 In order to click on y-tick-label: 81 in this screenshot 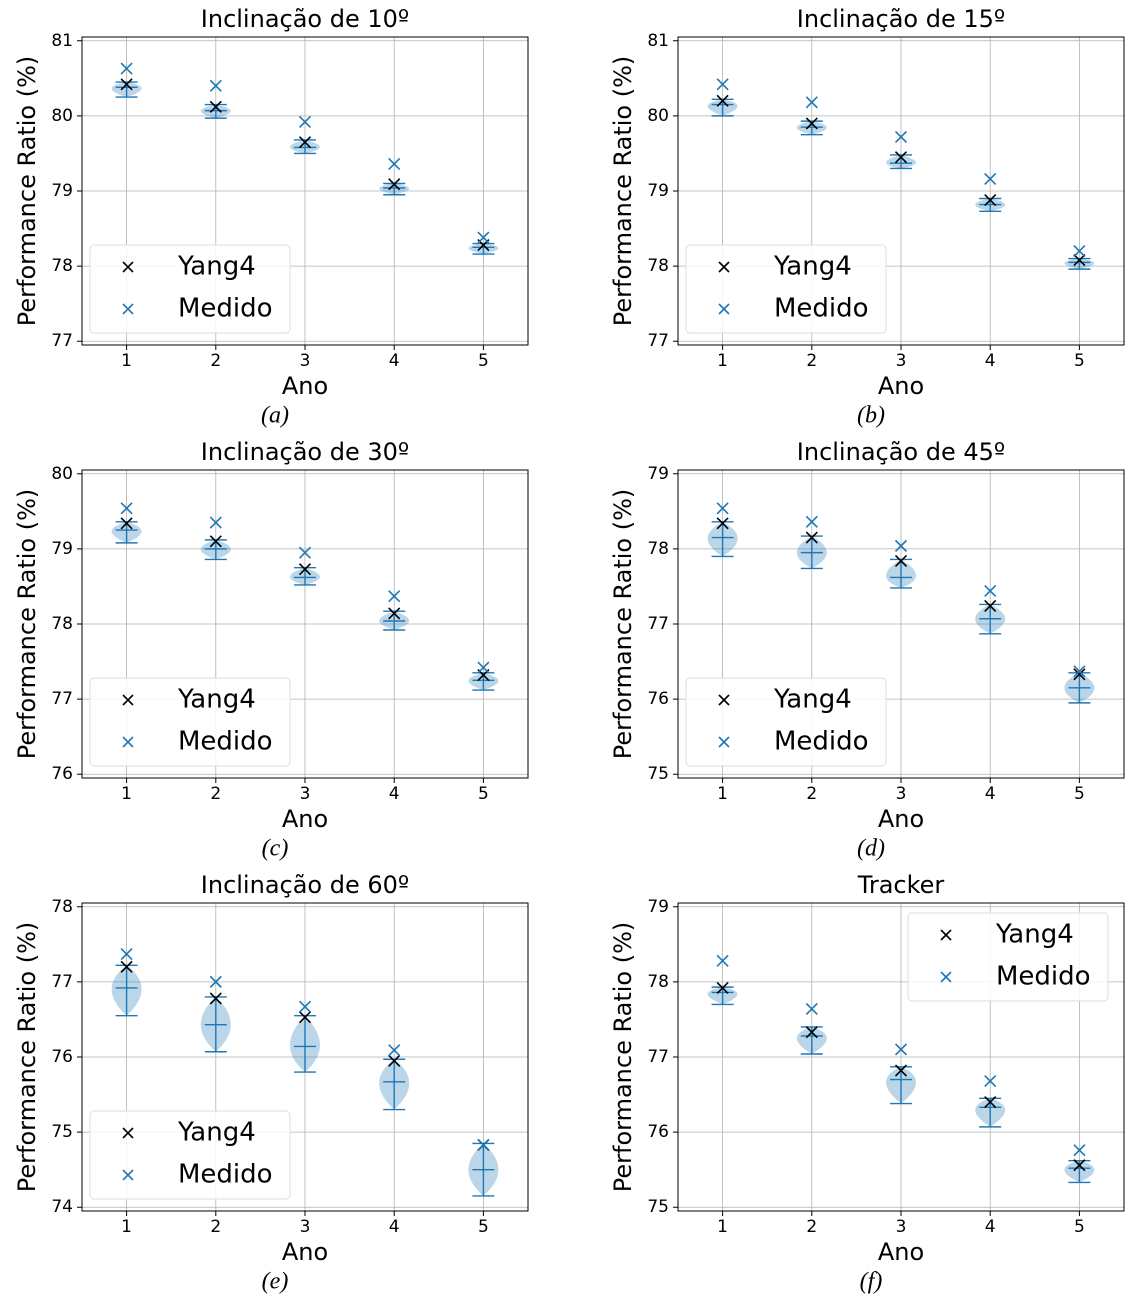, I will do `click(658, 41)`.